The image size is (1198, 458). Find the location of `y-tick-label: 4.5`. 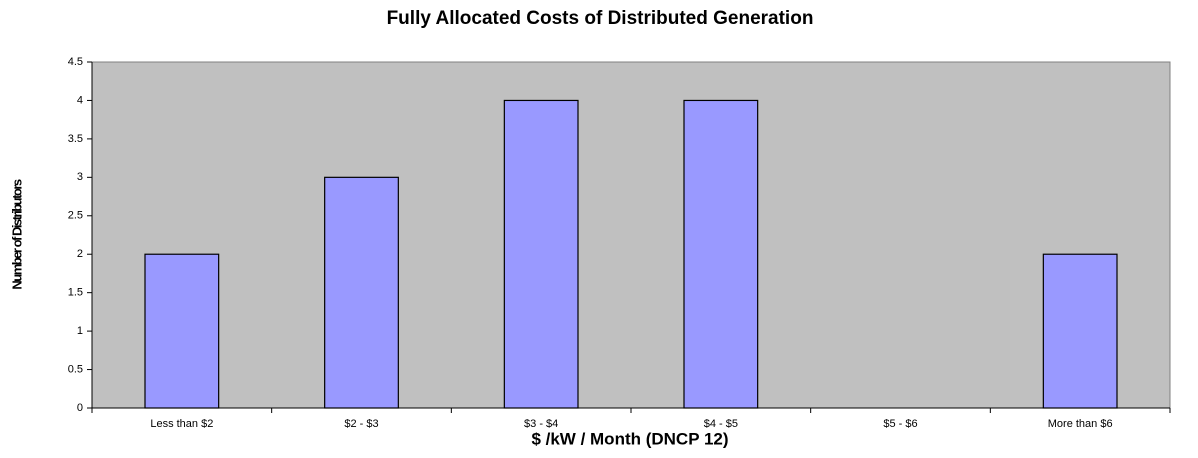

y-tick-label: 4.5 is located at coordinates (75, 62).